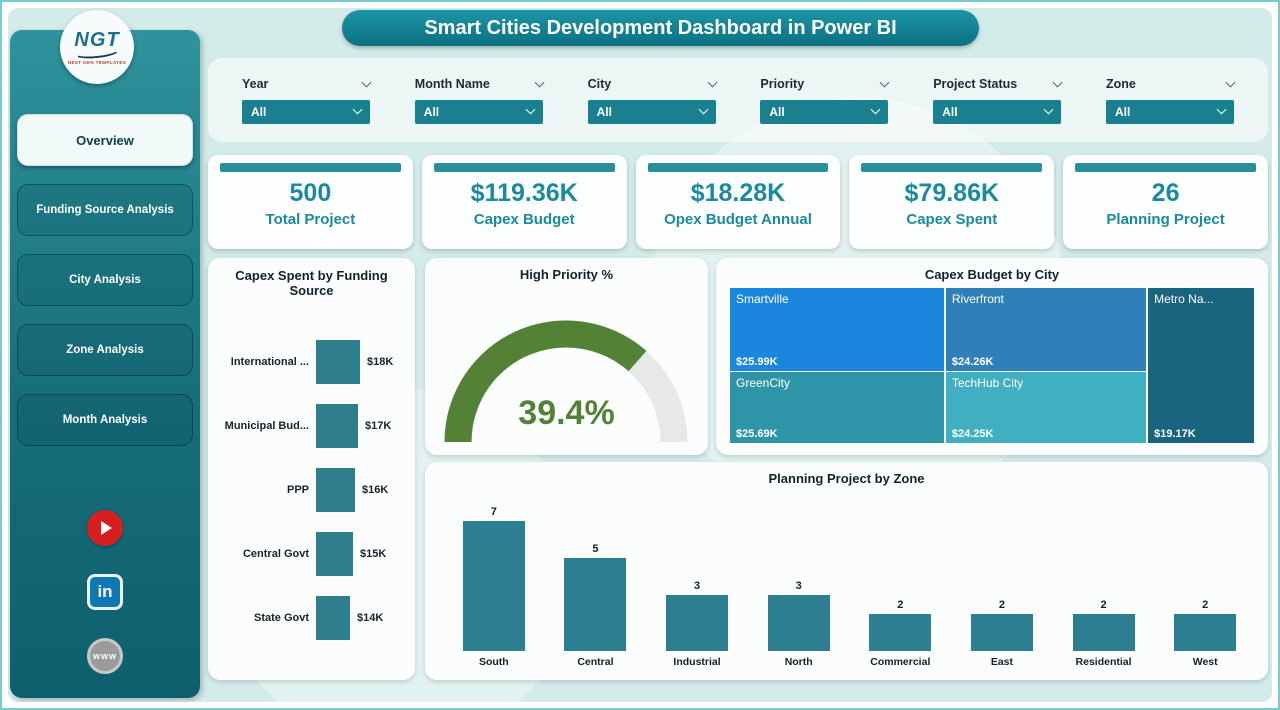  What do you see at coordinates (524, 193) in the screenshot?
I see `kpi-value: $119.36K` at bounding box center [524, 193].